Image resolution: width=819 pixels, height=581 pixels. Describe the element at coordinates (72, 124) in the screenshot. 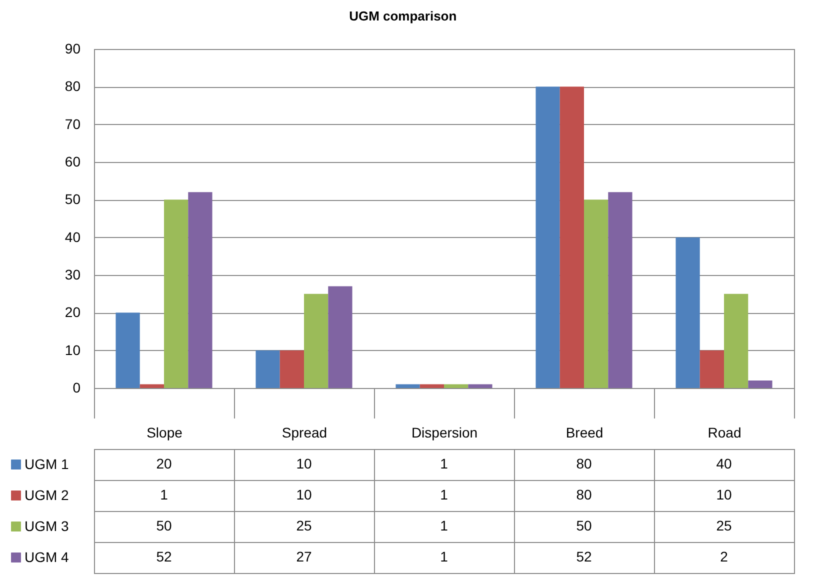

I see `y-tick-label: 70` at that location.